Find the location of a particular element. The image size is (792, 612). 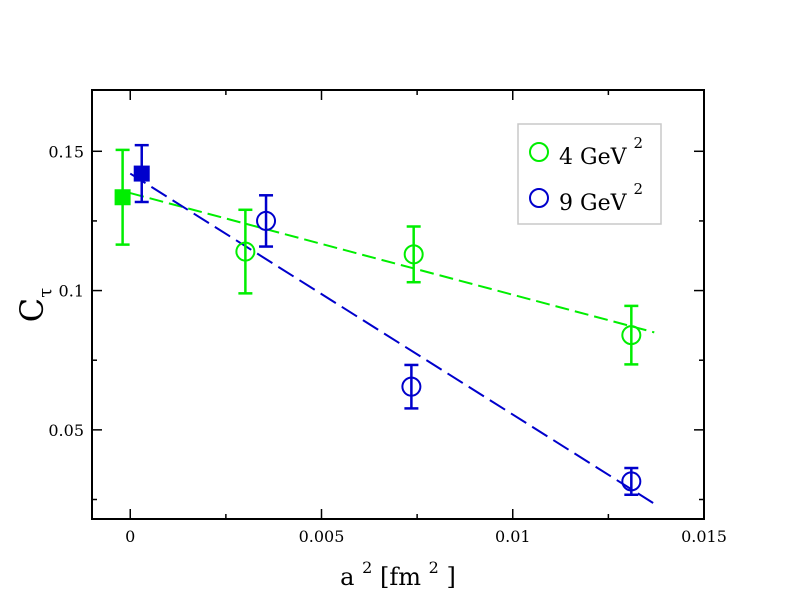

legend-marker-4gev is located at coordinates (539, 152).